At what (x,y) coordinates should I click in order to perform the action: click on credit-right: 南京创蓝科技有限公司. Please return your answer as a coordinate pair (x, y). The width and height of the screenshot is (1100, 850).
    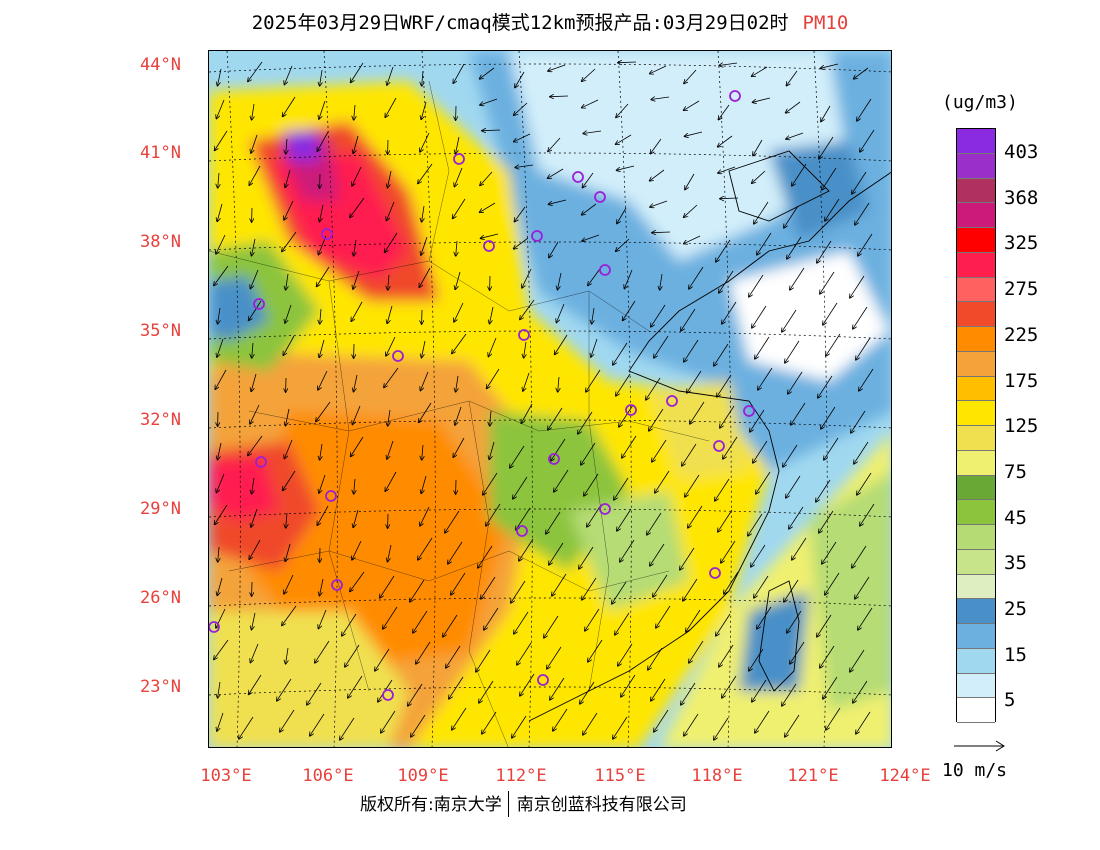
    Looking at the image, I should click on (601, 805).